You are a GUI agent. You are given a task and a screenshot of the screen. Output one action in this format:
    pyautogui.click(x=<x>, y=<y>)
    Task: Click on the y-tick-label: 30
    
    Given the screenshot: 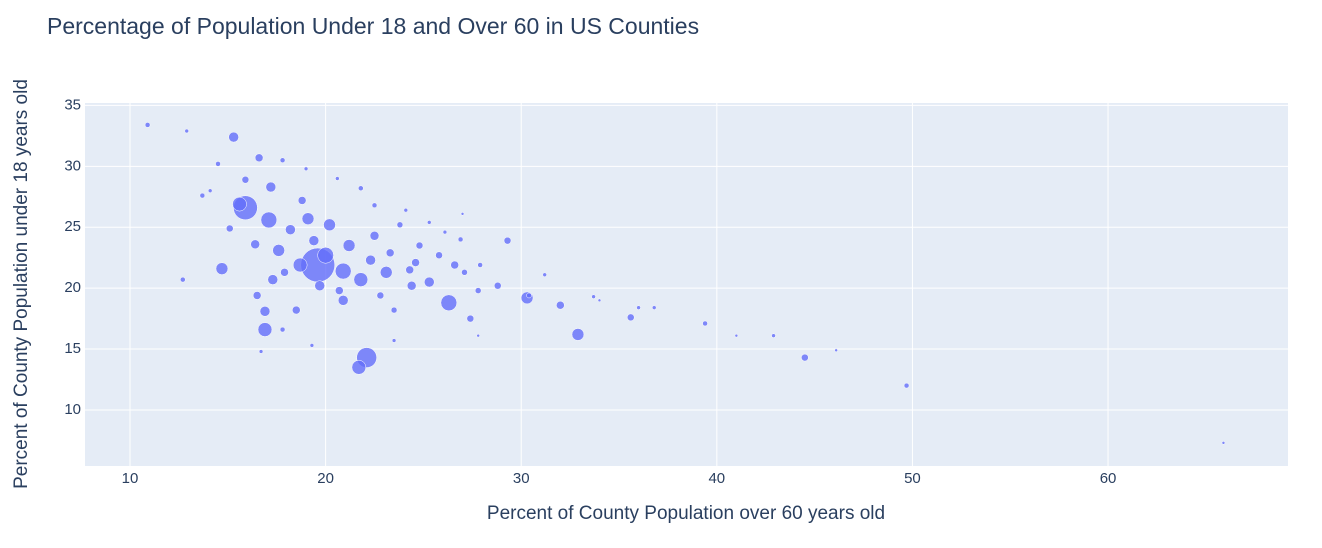 What is the action you would take?
    pyautogui.click(x=72, y=165)
    